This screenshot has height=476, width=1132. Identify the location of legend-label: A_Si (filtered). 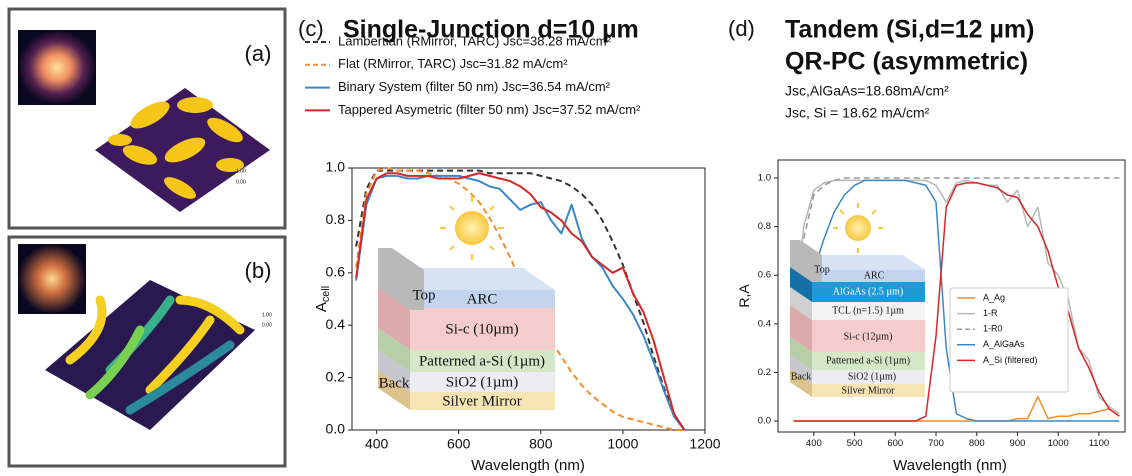
(1010, 360).